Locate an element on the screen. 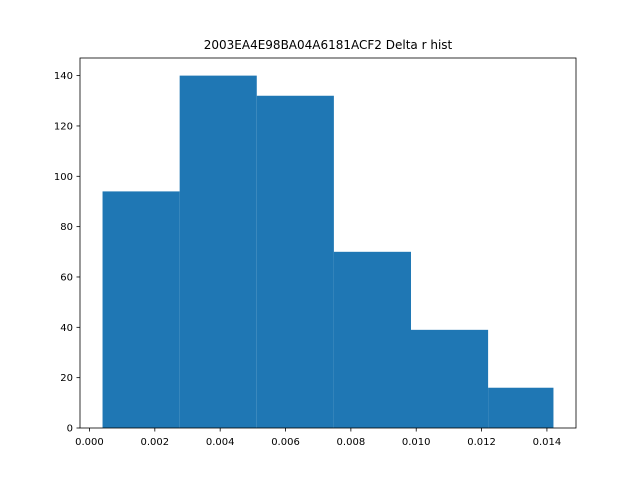  x-tick-label: 0.000 is located at coordinates (89, 442).